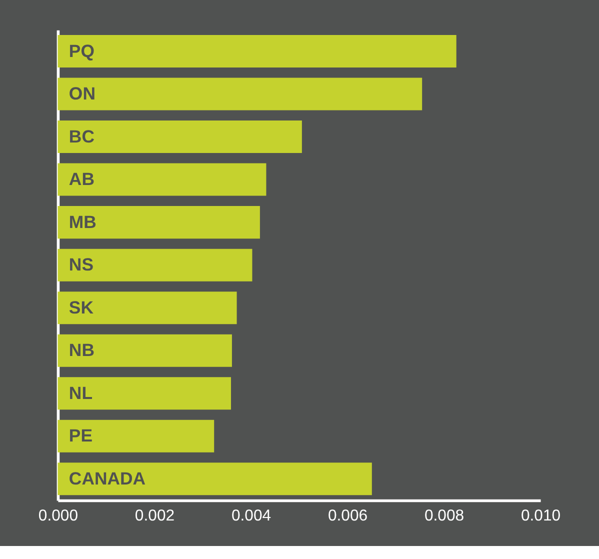 This screenshot has width=599, height=559. Describe the element at coordinates (82, 222) in the screenshot. I see `y-tick-label: MB` at that location.